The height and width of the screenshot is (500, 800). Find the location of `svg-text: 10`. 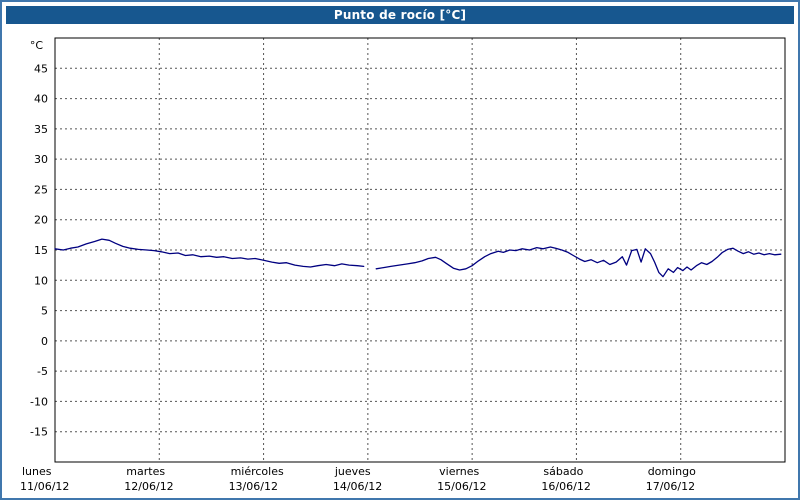

svg-text: 10 is located at coordinates (41, 280).